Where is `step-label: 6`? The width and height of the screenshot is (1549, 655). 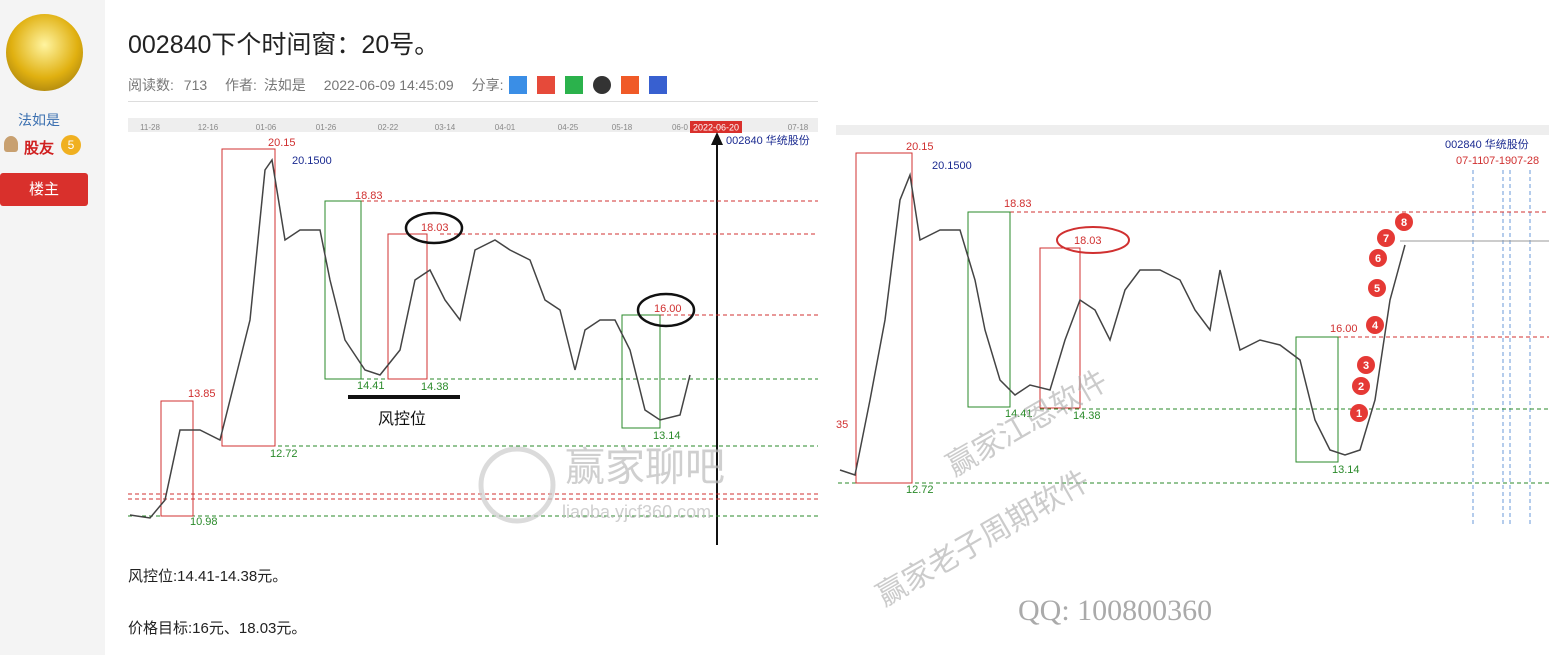
step-label: 6 is located at coordinates (1378, 259).